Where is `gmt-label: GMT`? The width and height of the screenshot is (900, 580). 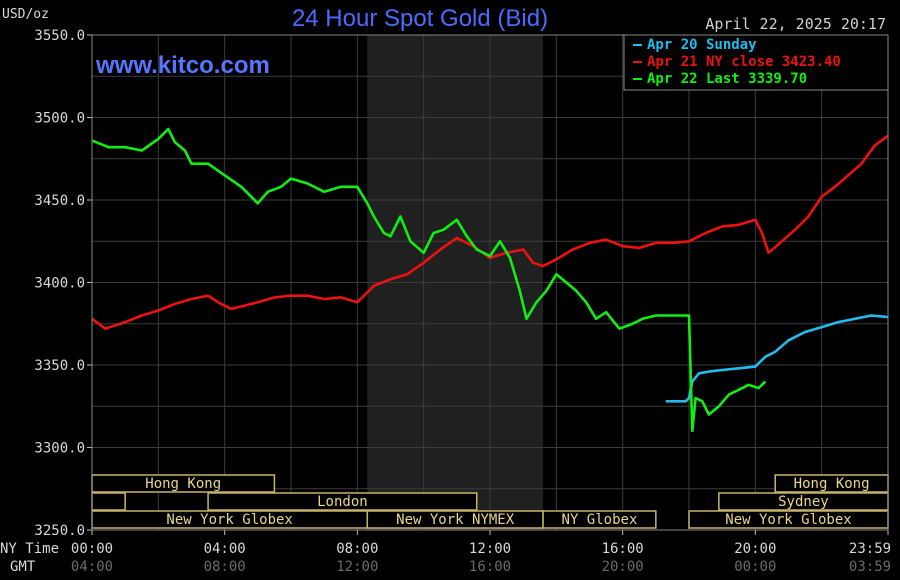
gmt-label: GMT is located at coordinates (23, 567).